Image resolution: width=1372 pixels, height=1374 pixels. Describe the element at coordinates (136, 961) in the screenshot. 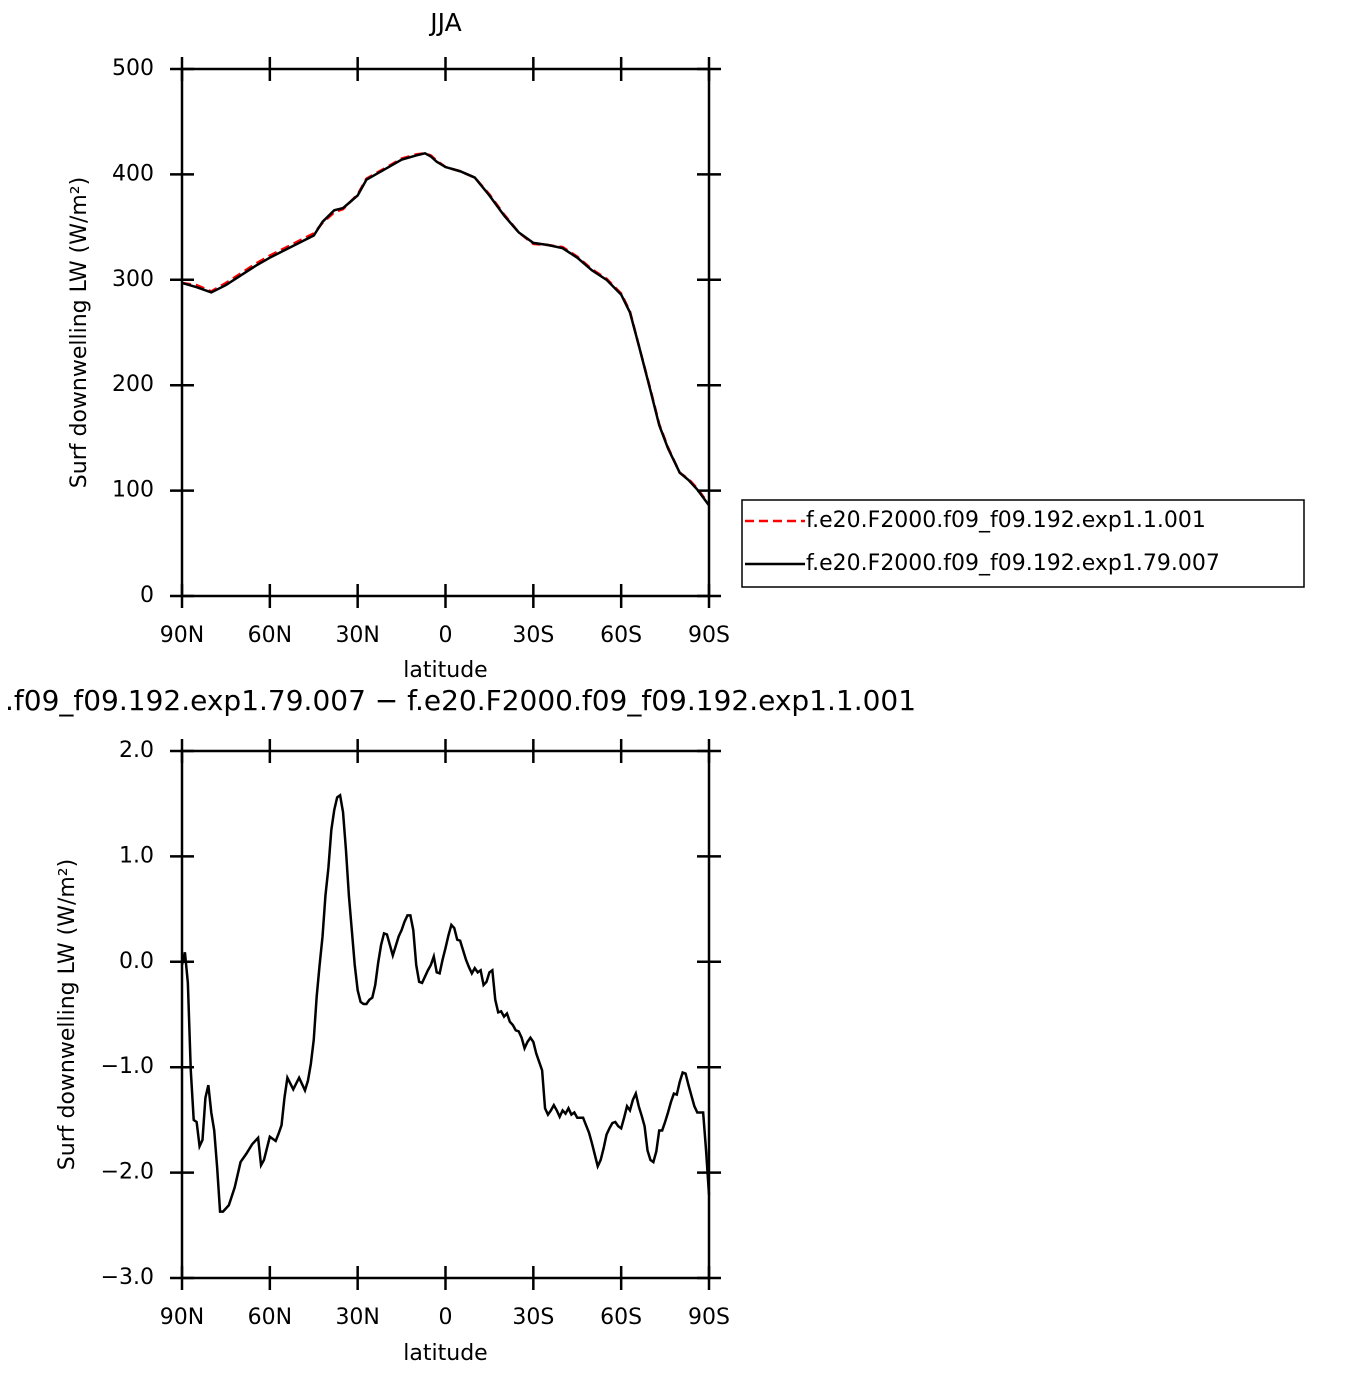

I see `y-tick-label: 0.0` at that location.